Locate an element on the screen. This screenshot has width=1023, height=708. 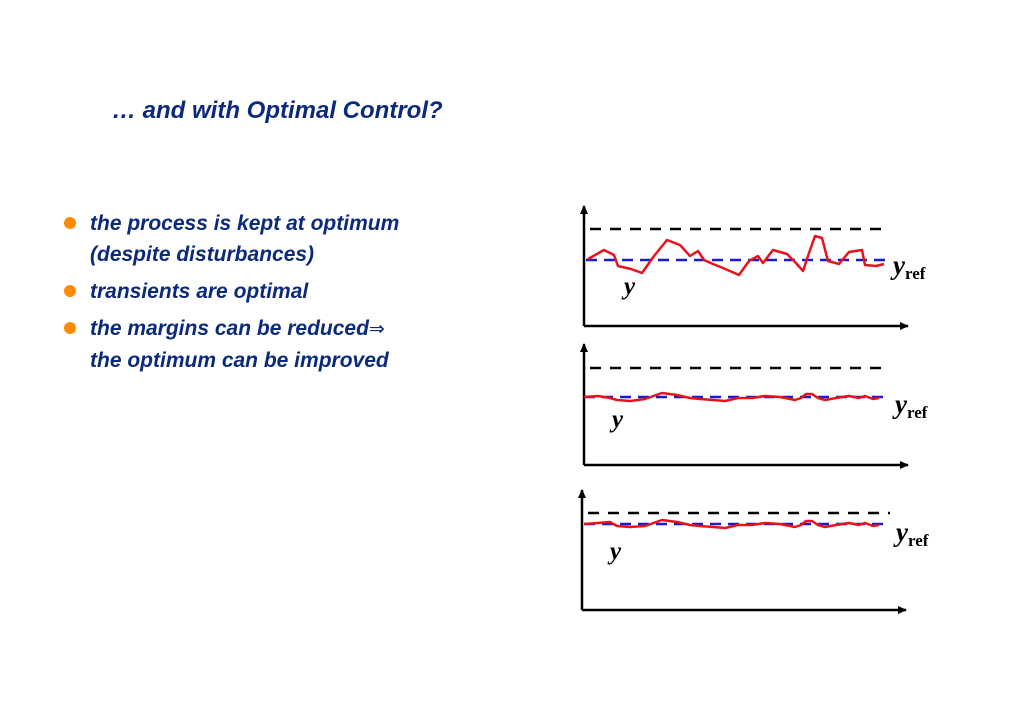
bullet-text-with-arrow: the margins can be reduced⇒ is located at coordinates (311, 329).